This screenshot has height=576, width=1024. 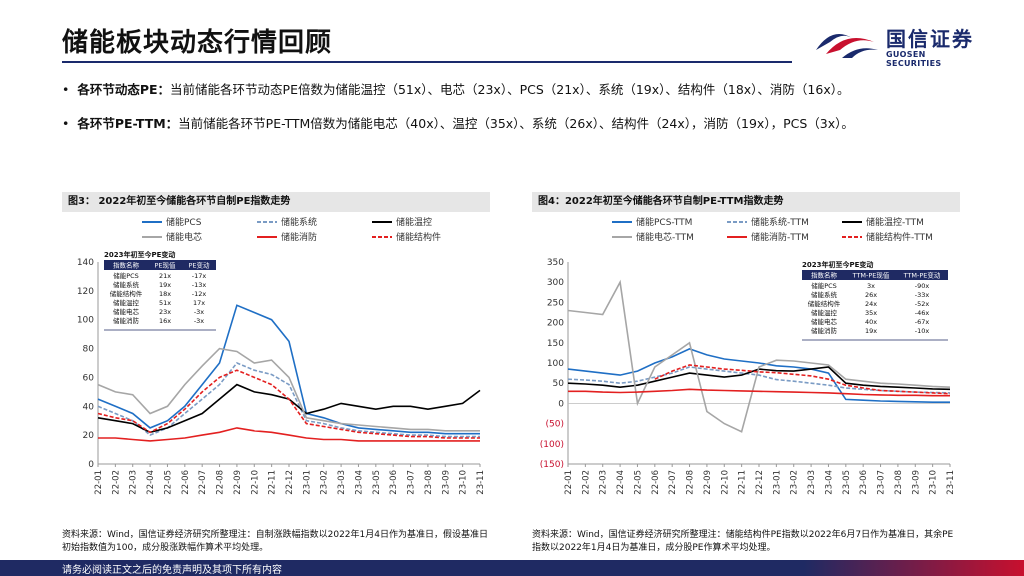 I want to click on x-tick-label: 22-01, so click(x=99, y=482).